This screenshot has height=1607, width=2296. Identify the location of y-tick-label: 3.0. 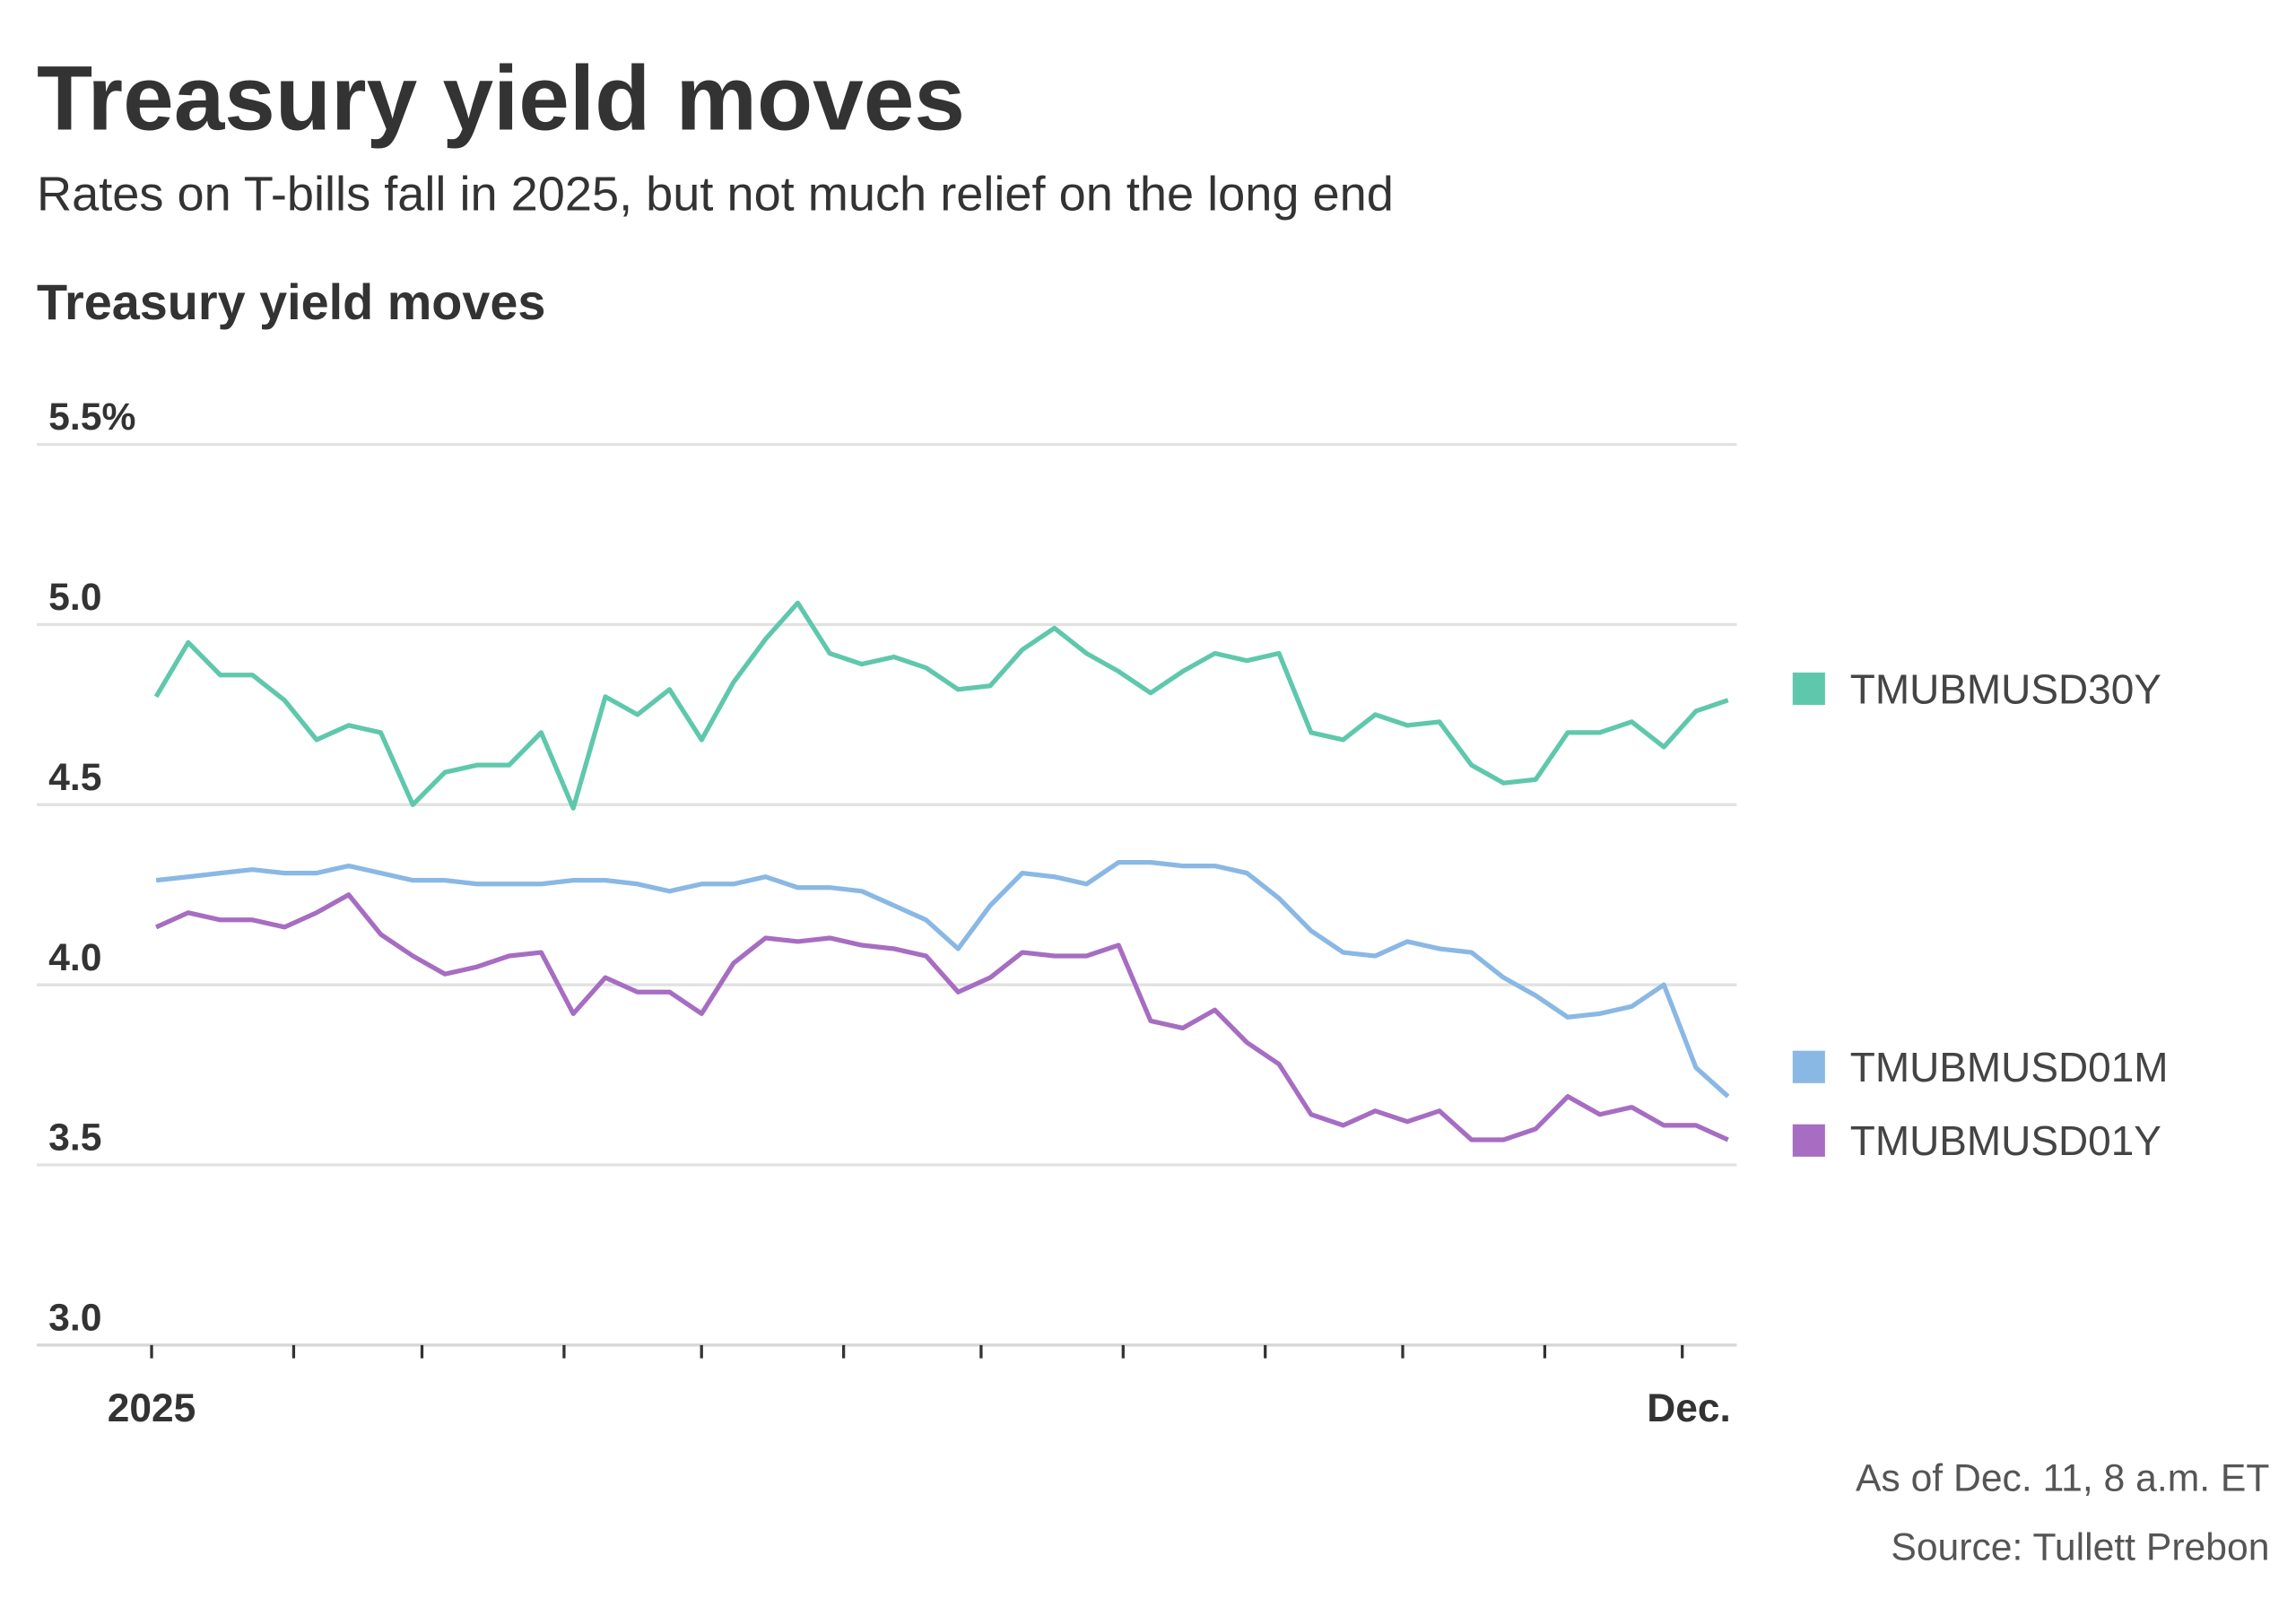
(74, 1317).